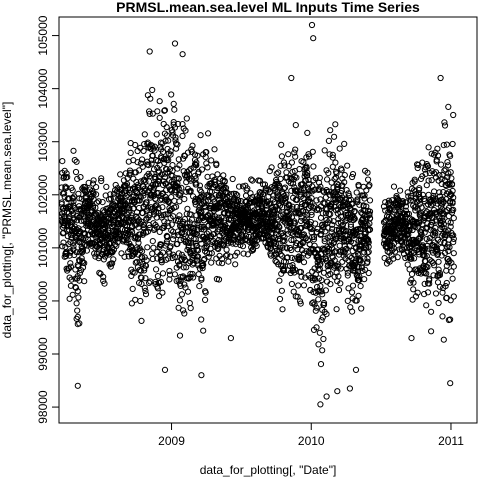 The height and width of the screenshot is (480, 480). Describe the element at coordinates (43, 354) in the screenshot. I see `y-tick-label: 99000` at that location.